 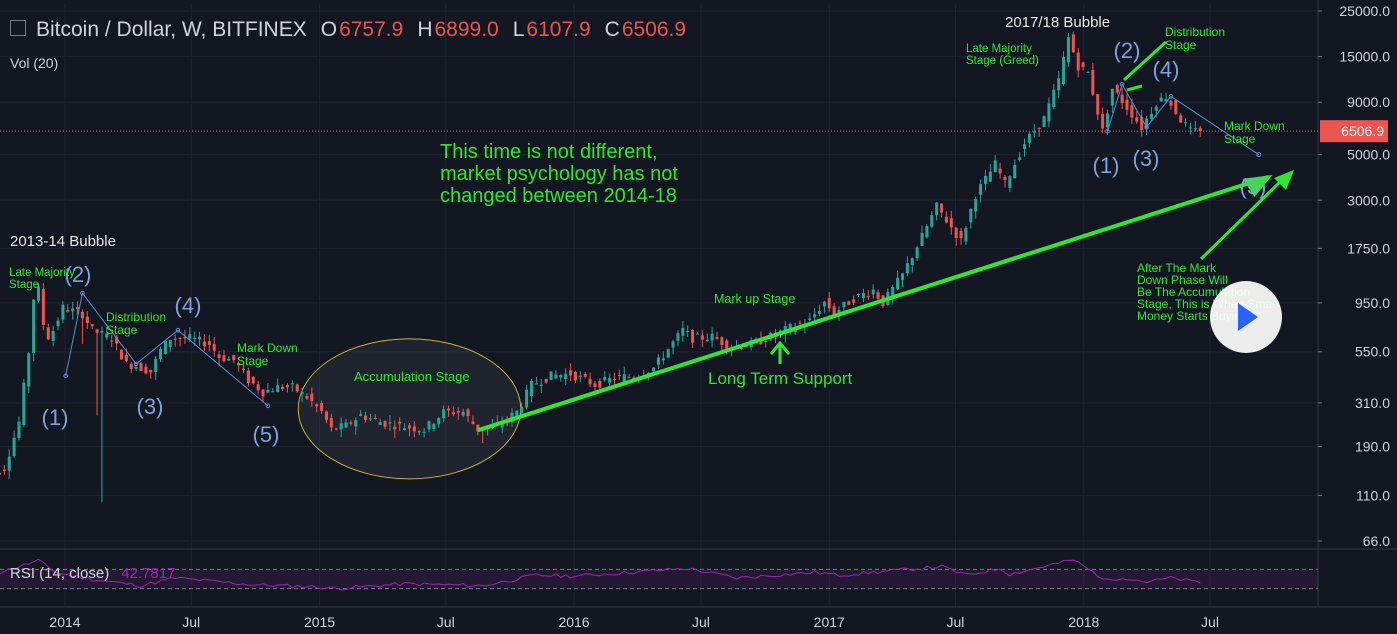 What do you see at coordinates (171, 29) in the screenshot?
I see `symbol-title: Bitcoin / Dollar, W, BITFINEX` at bounding box center [171, 29].